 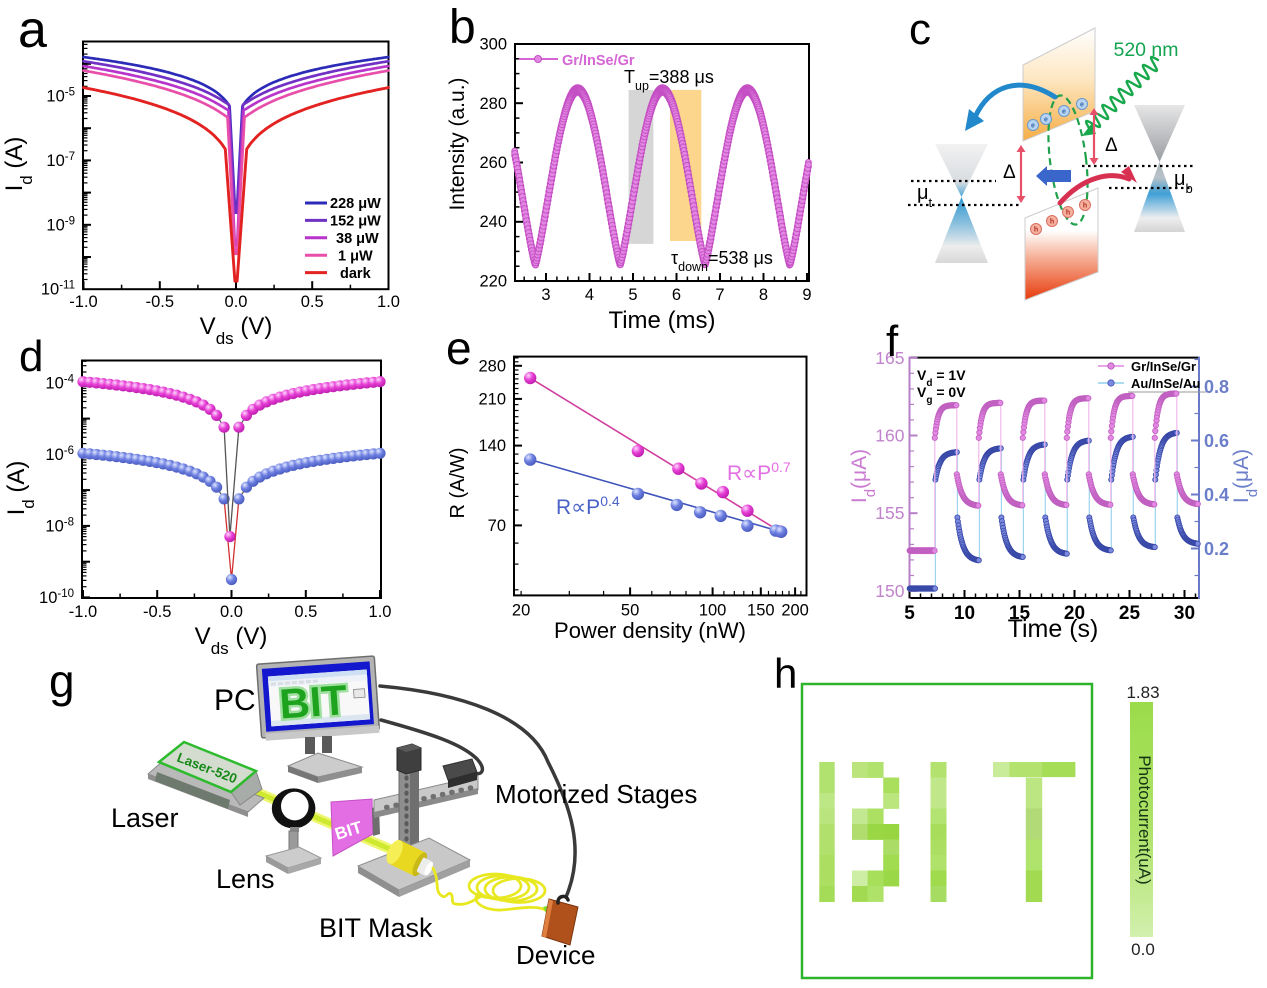 I want to click on svg-text: 15, so click(x=1020, y=613).